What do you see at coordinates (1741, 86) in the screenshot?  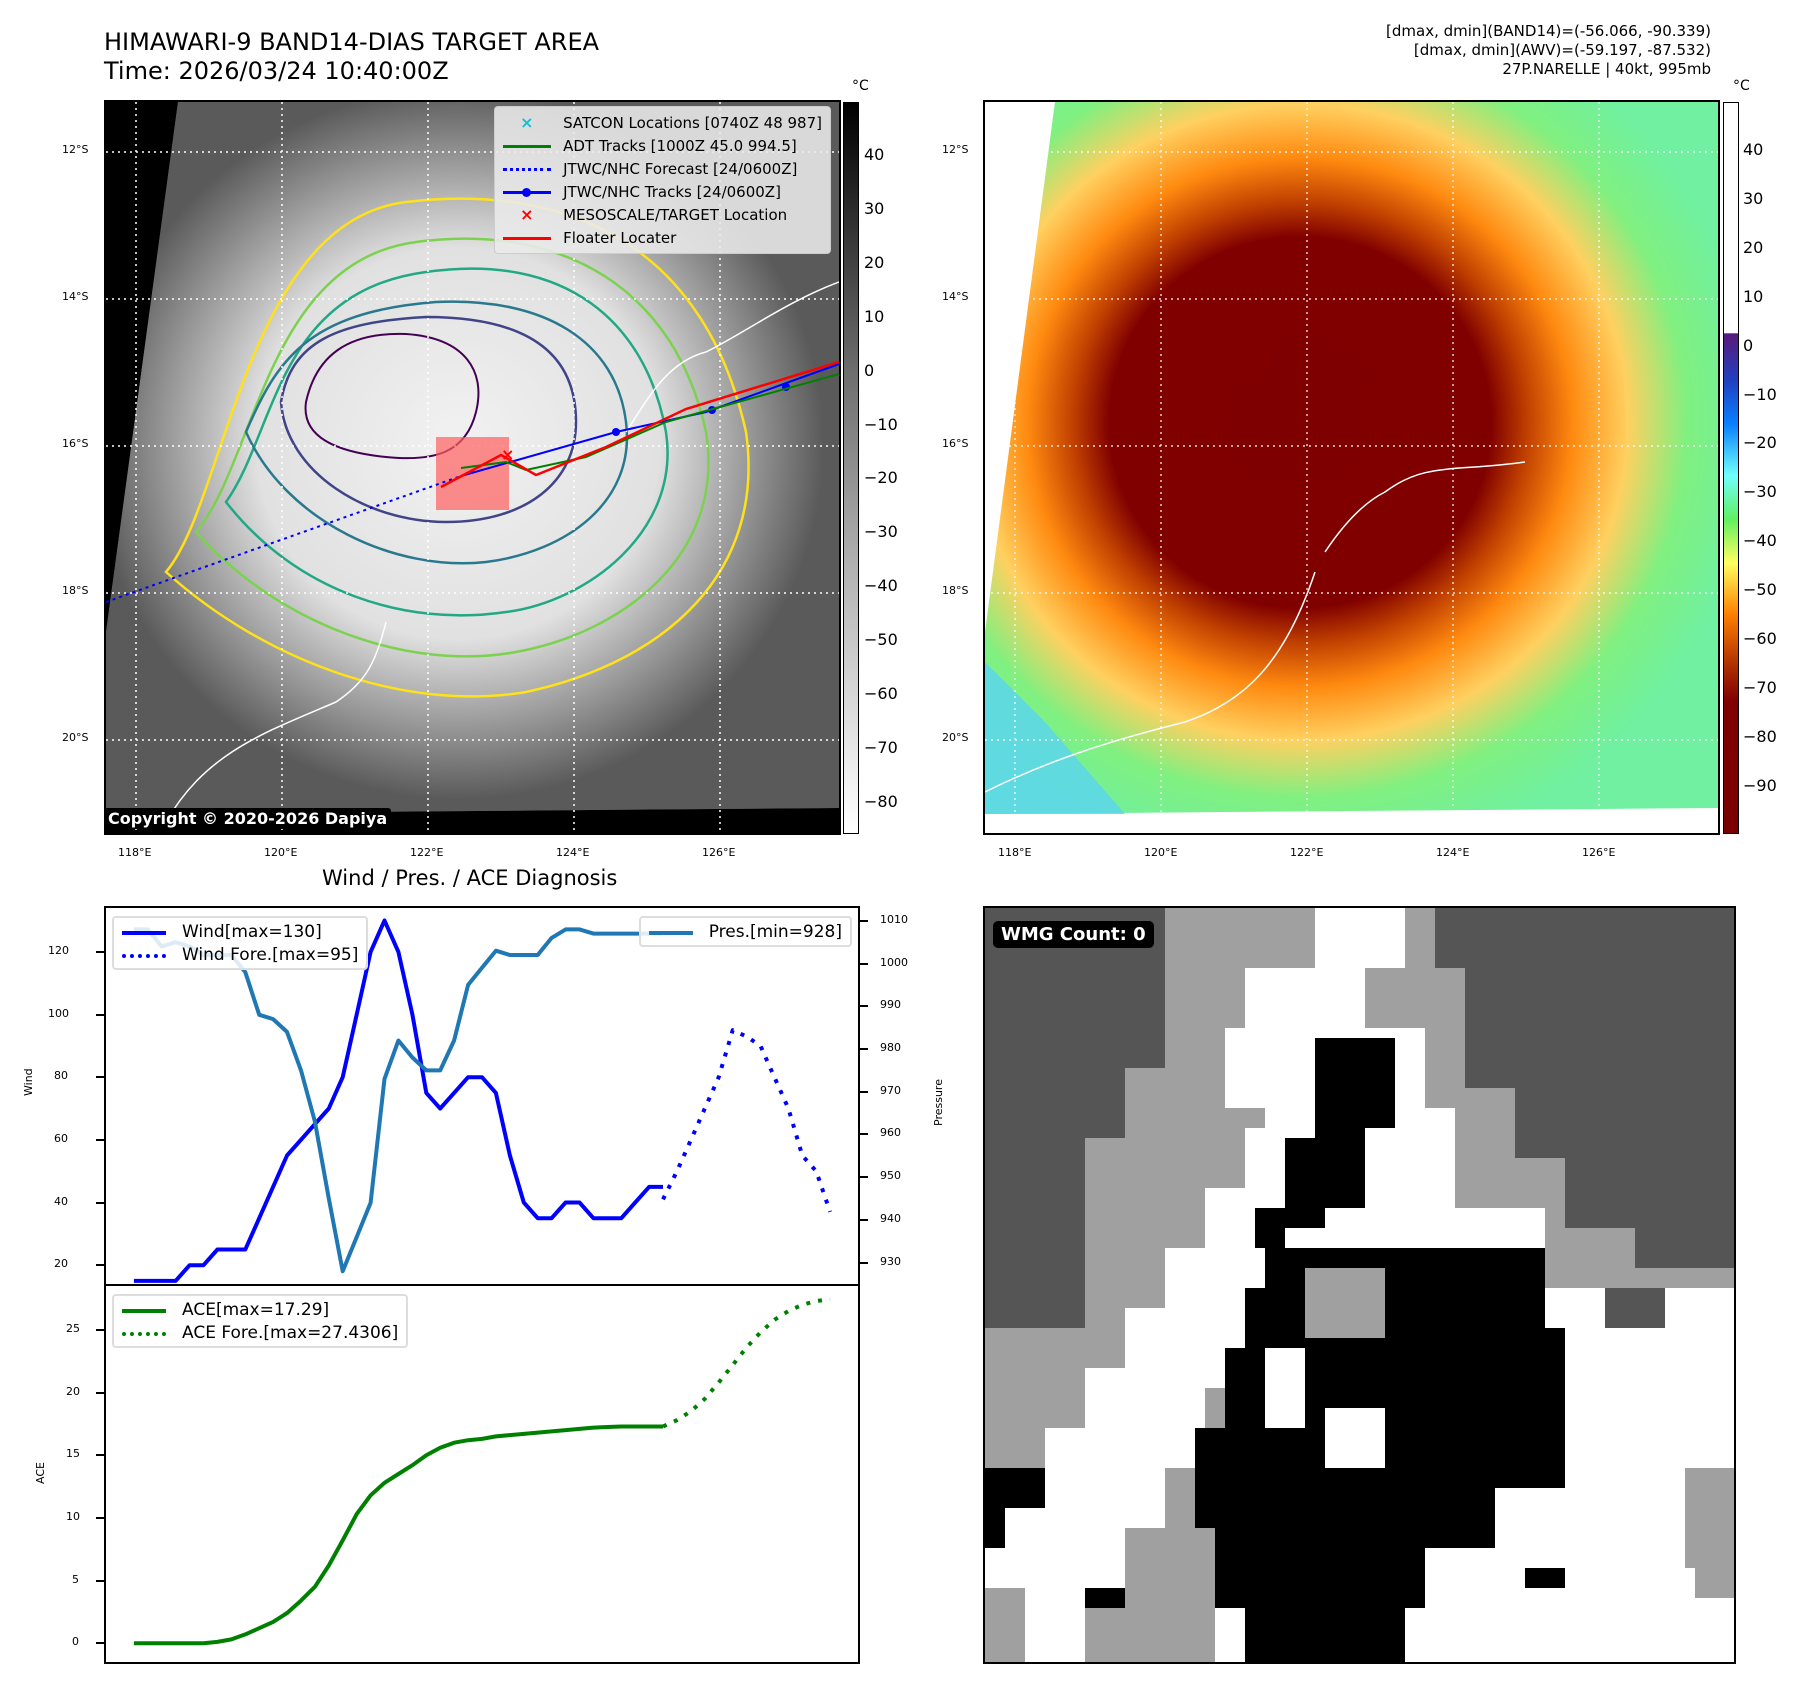 I see `right-colorbar-unit: °C` at bounding box center [1741, 86].